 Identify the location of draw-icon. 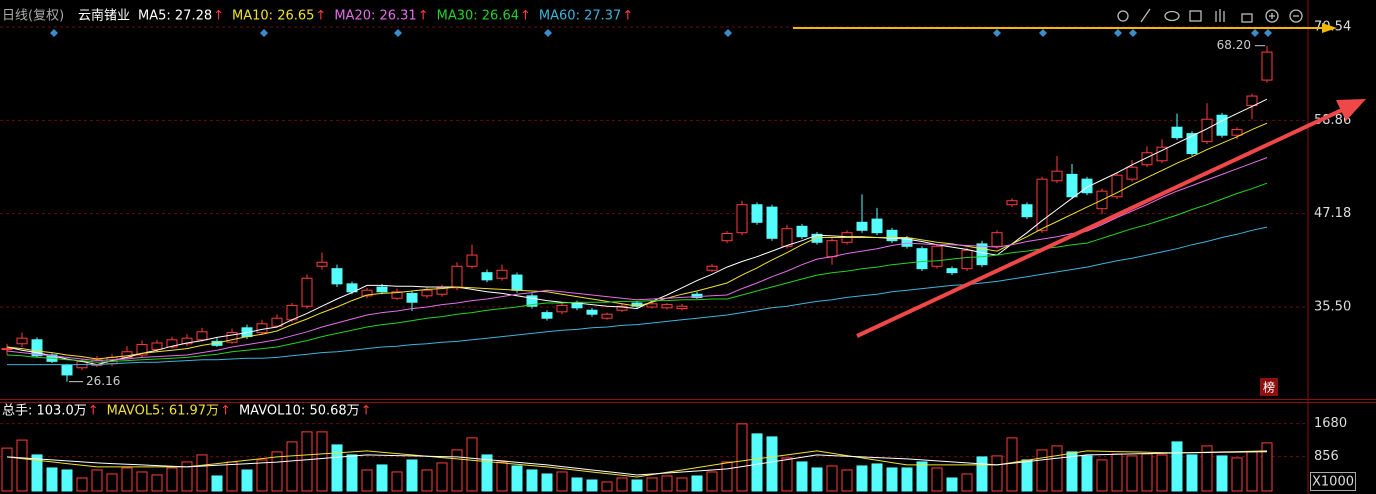
(1145, 15).